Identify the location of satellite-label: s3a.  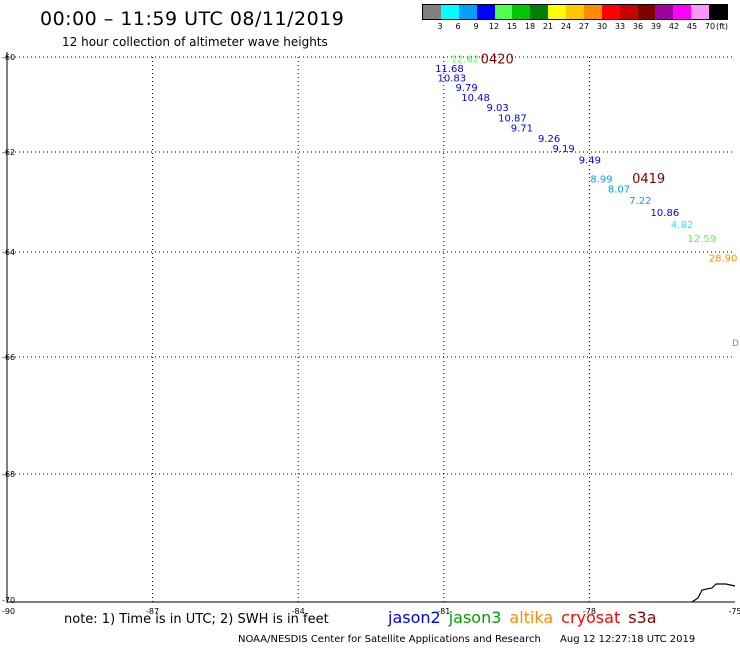
(642, 617).